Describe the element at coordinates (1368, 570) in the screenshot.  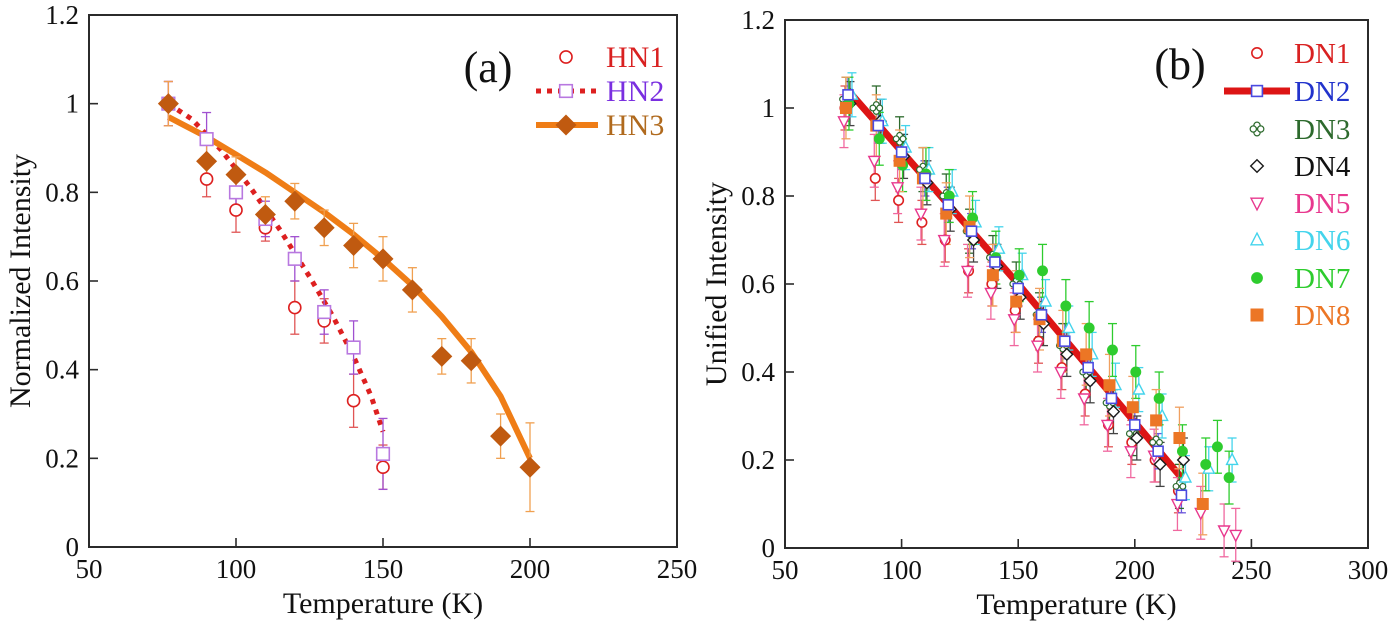
I see `x-tick-label: 300` at that location.